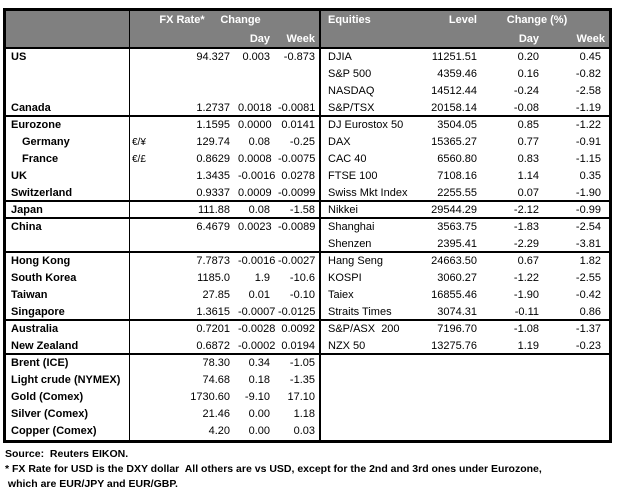 The width and height of the screenshot is (617, 496). What do you see at coordinates (516, 312) in the screenshot?
I see `equity-day-change-cell: -0.11` at bounding box center [516, 312].